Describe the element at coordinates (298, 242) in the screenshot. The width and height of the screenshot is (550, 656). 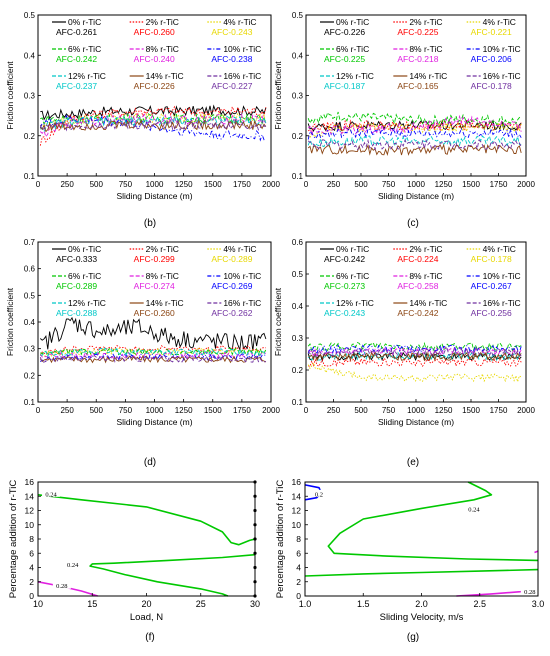
I see `y-tick-label: 0.6` at that location.